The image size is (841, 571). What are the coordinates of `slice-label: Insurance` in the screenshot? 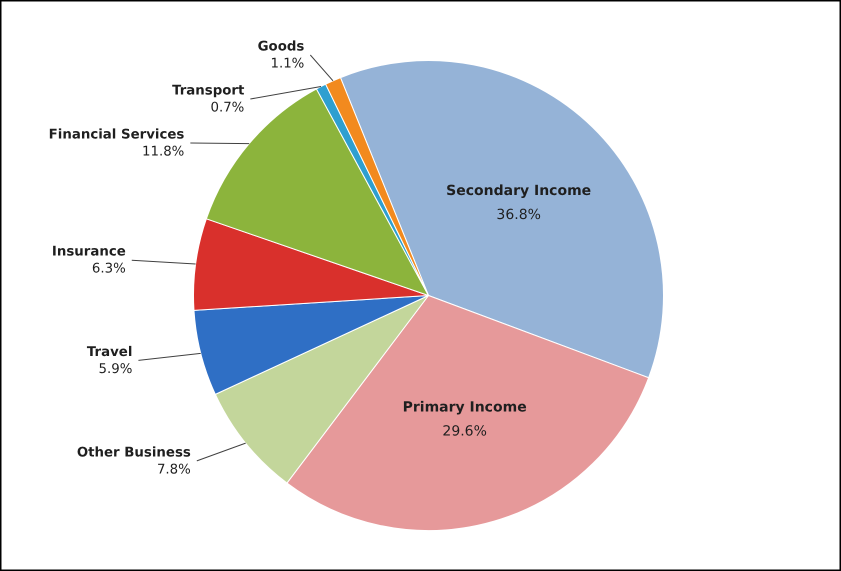 It's located at (89, 252).